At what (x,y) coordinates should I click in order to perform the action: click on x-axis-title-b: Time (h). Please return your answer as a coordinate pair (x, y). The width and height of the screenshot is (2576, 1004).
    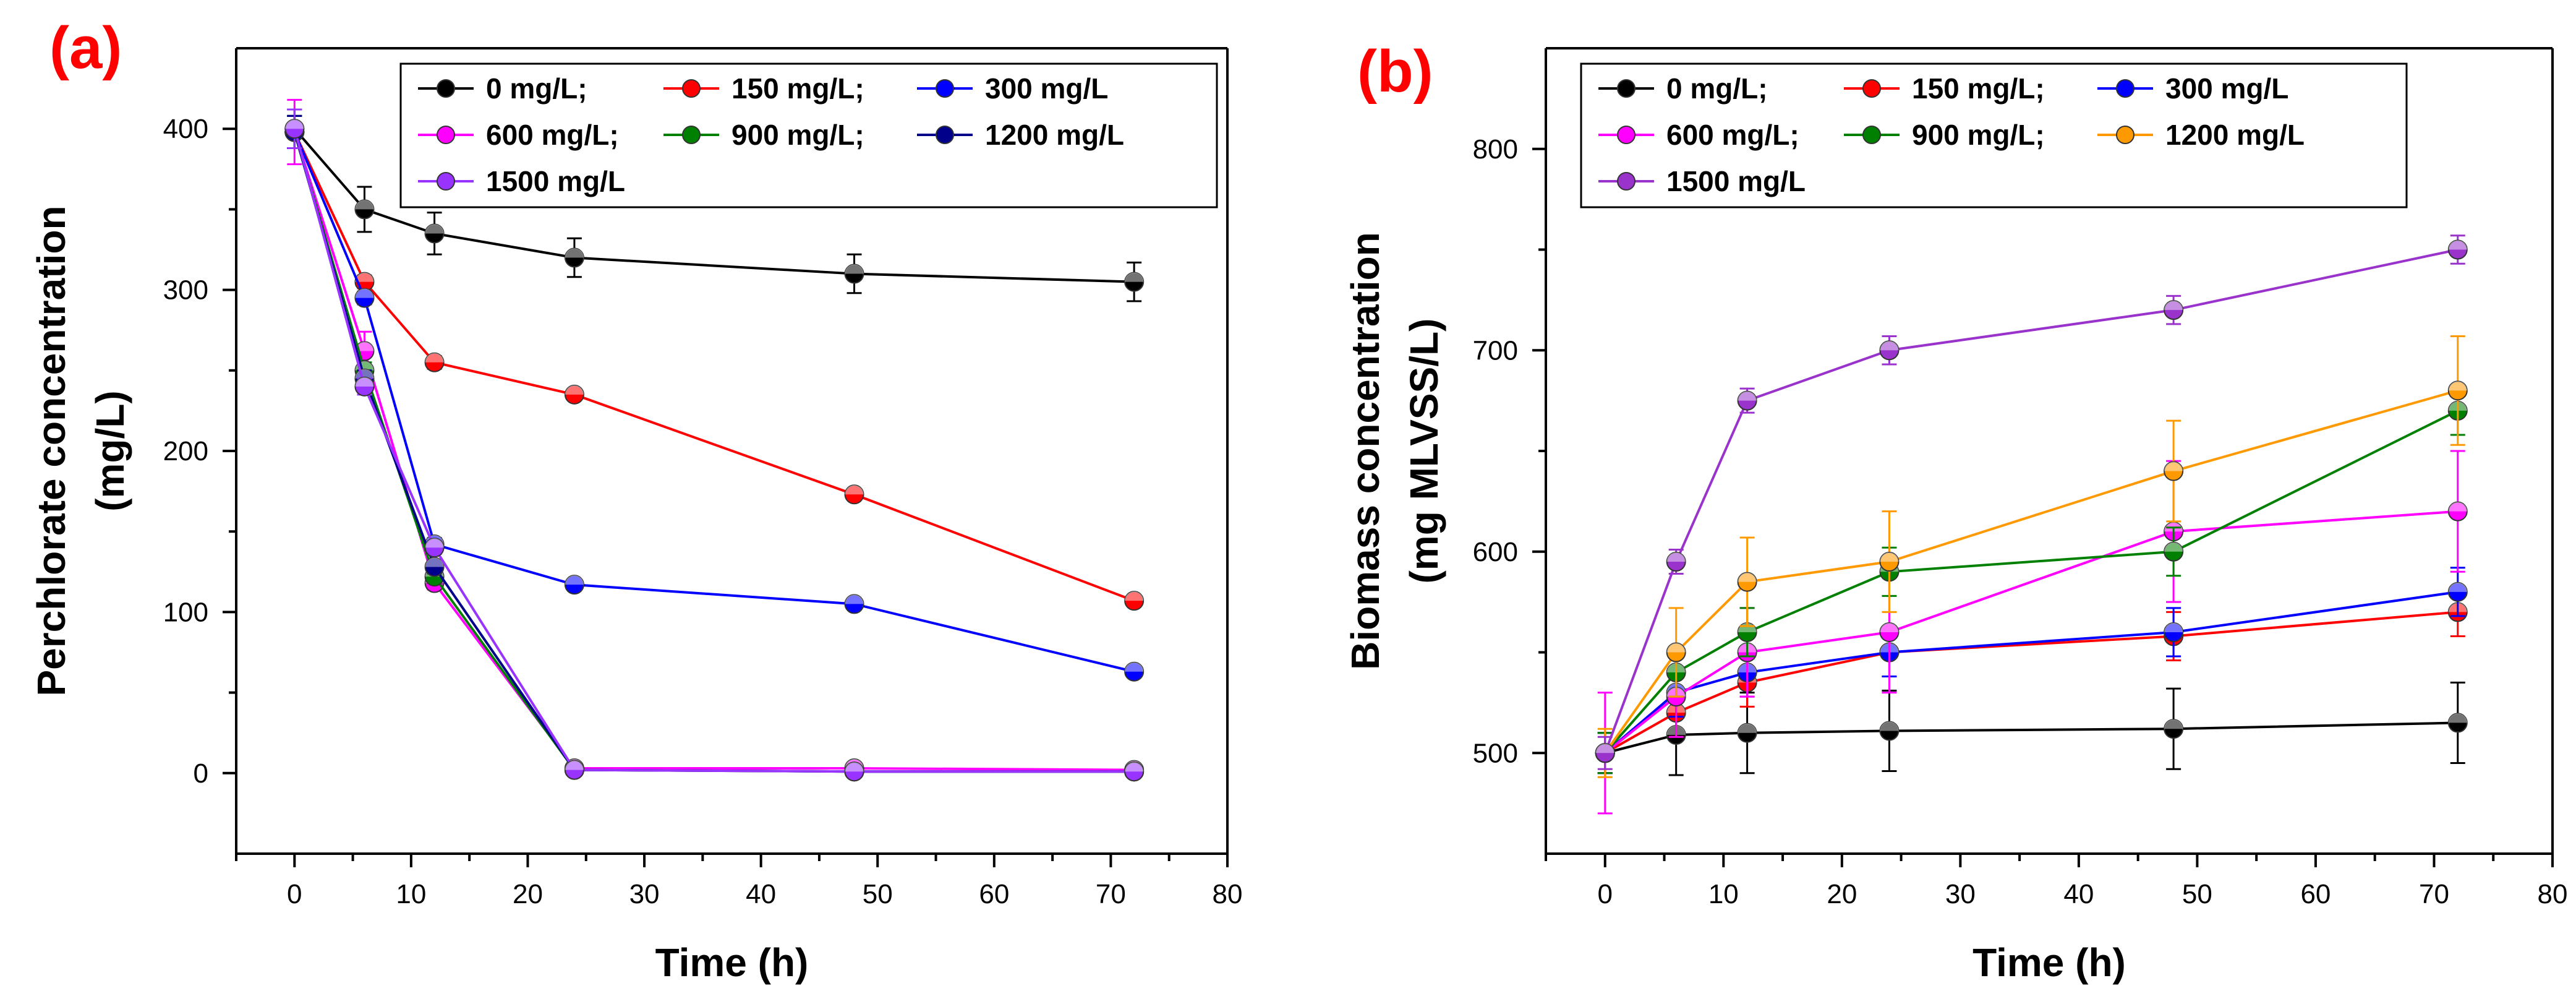
    Looking at the image, I should click on (2049, 962).